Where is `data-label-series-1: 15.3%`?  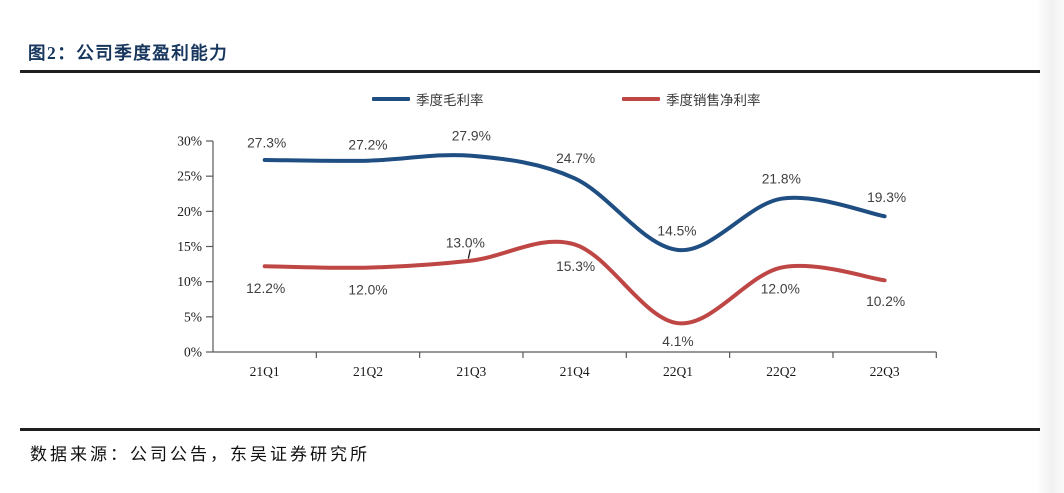
data-label-series-1: 15.3% is located at coordinates (575, 266).